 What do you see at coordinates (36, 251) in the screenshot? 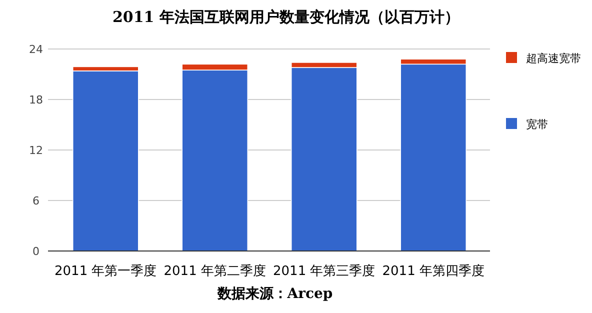
I see `y-tick-label: 0` at bounding box center [36, 251].